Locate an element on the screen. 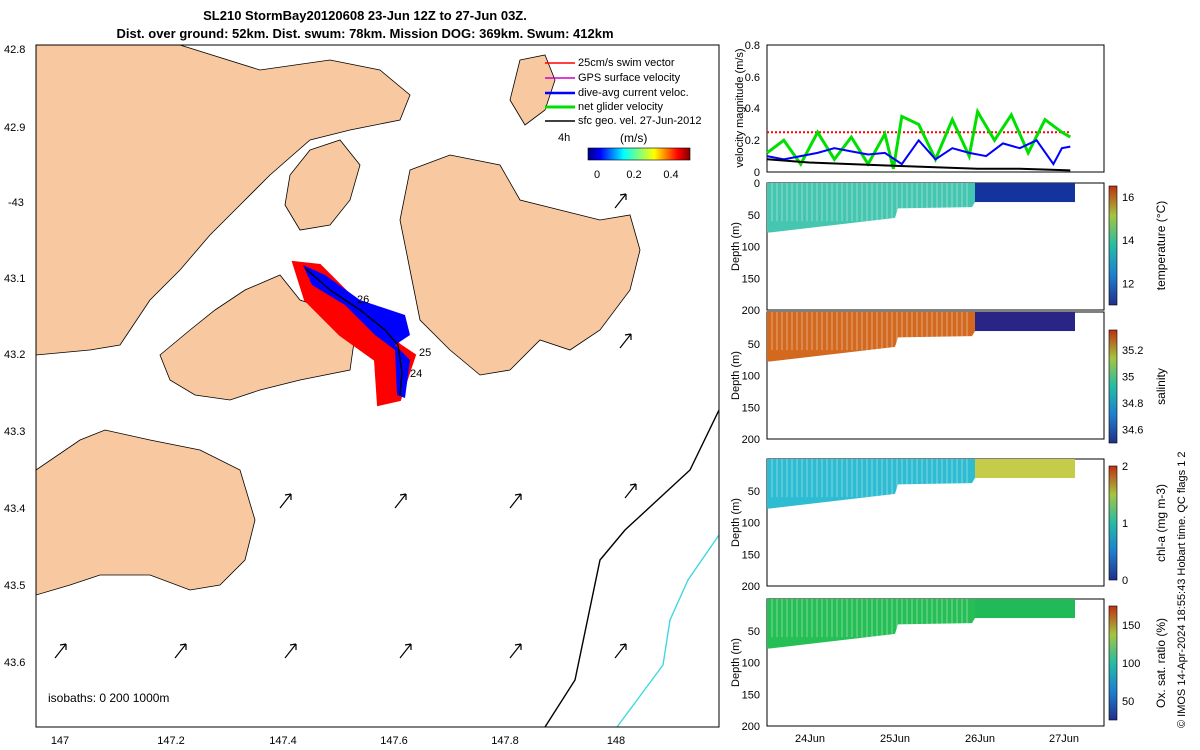  map-ytick-5: 43.3 is located at coordinates (14, 432).